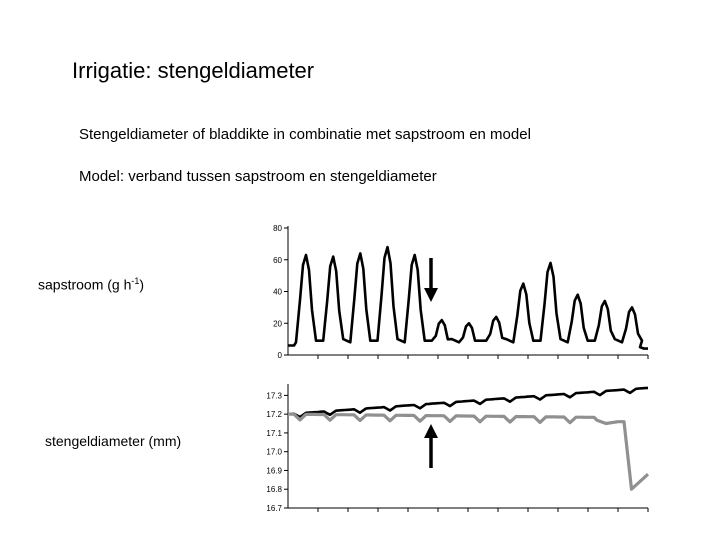  Describe the element at coordinates (431, 295) in the screenshot. I see `arrow-down-head` at that location.